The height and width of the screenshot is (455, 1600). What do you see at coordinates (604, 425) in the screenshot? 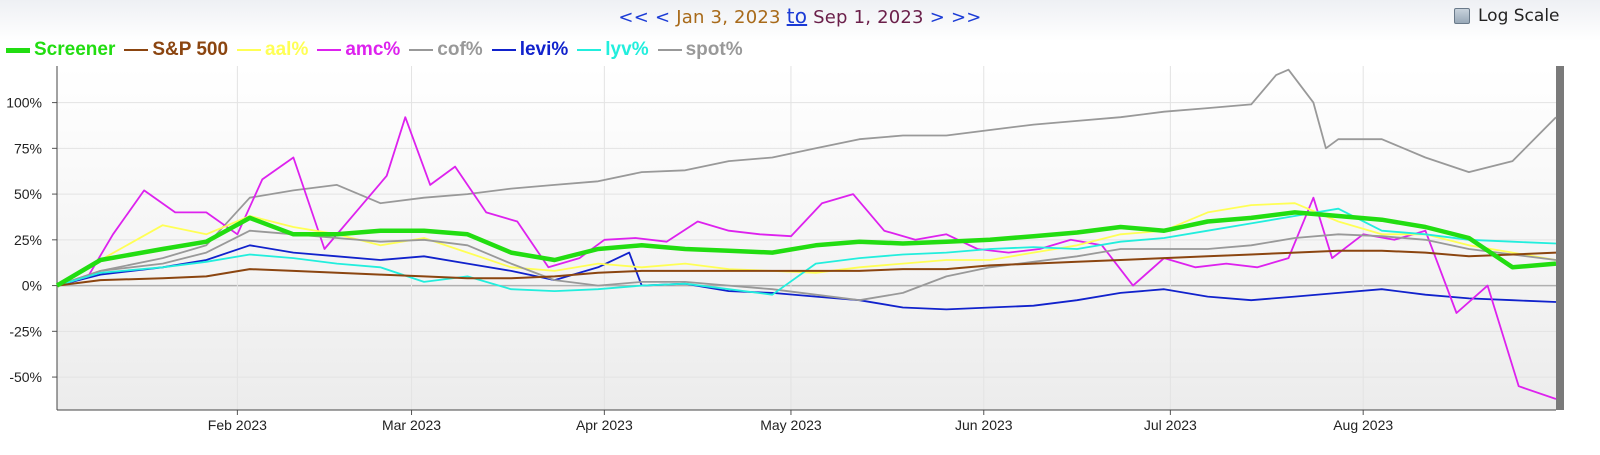
I see `x-tick-label: Apr 2023` at bounding box center [604, 425].